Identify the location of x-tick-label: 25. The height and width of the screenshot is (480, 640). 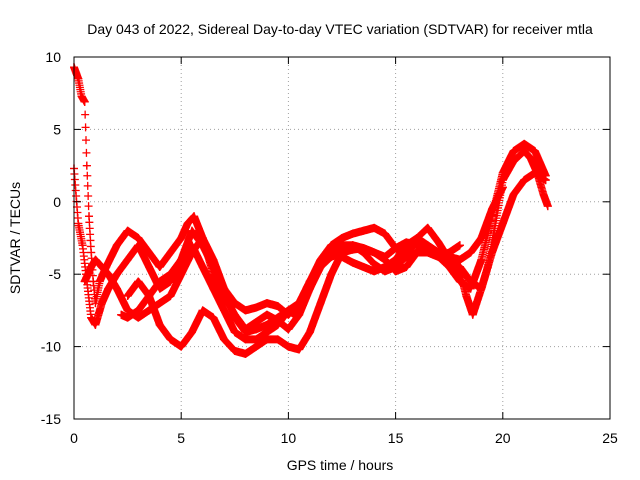
(610, 438).